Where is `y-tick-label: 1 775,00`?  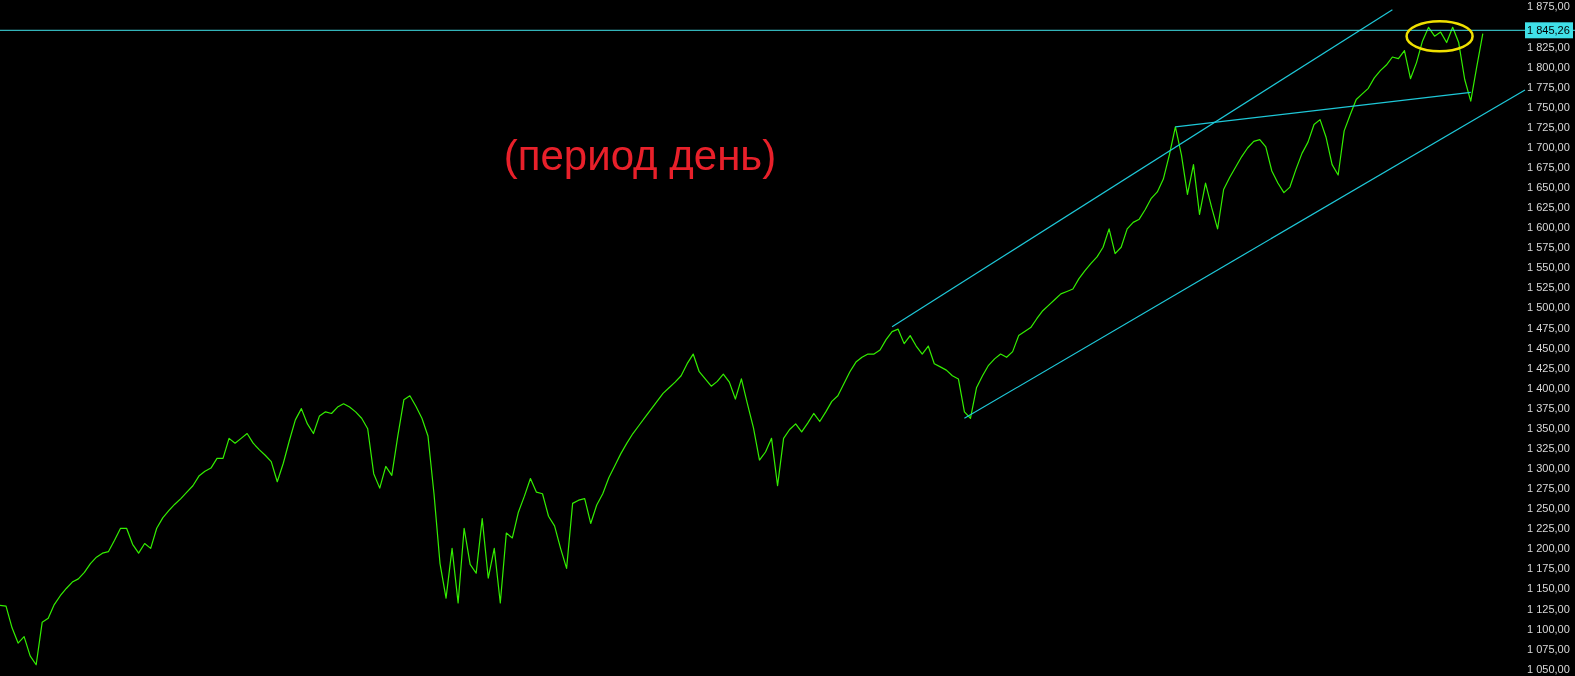
y-tick-label: 1 775,00 is located at coordinates (1548, 86).